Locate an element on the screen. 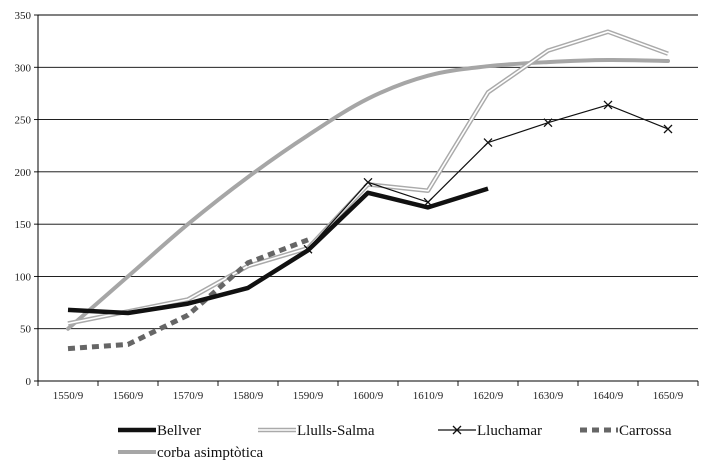 This screenshot has height=460, width=702. legend-item-llulls-salma: Llulls-Salma is located at coordinates (316, 431).